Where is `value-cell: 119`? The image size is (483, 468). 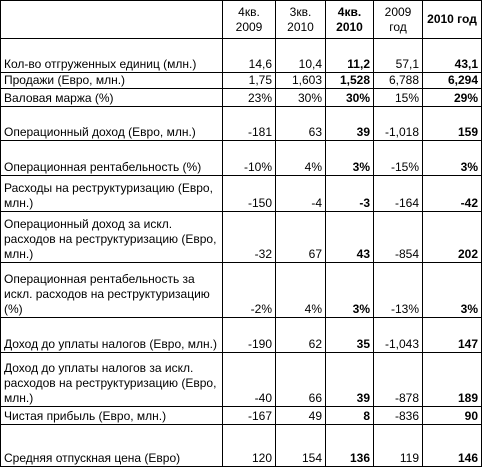
value-cell: 119 is located at coordinates (398, 445).